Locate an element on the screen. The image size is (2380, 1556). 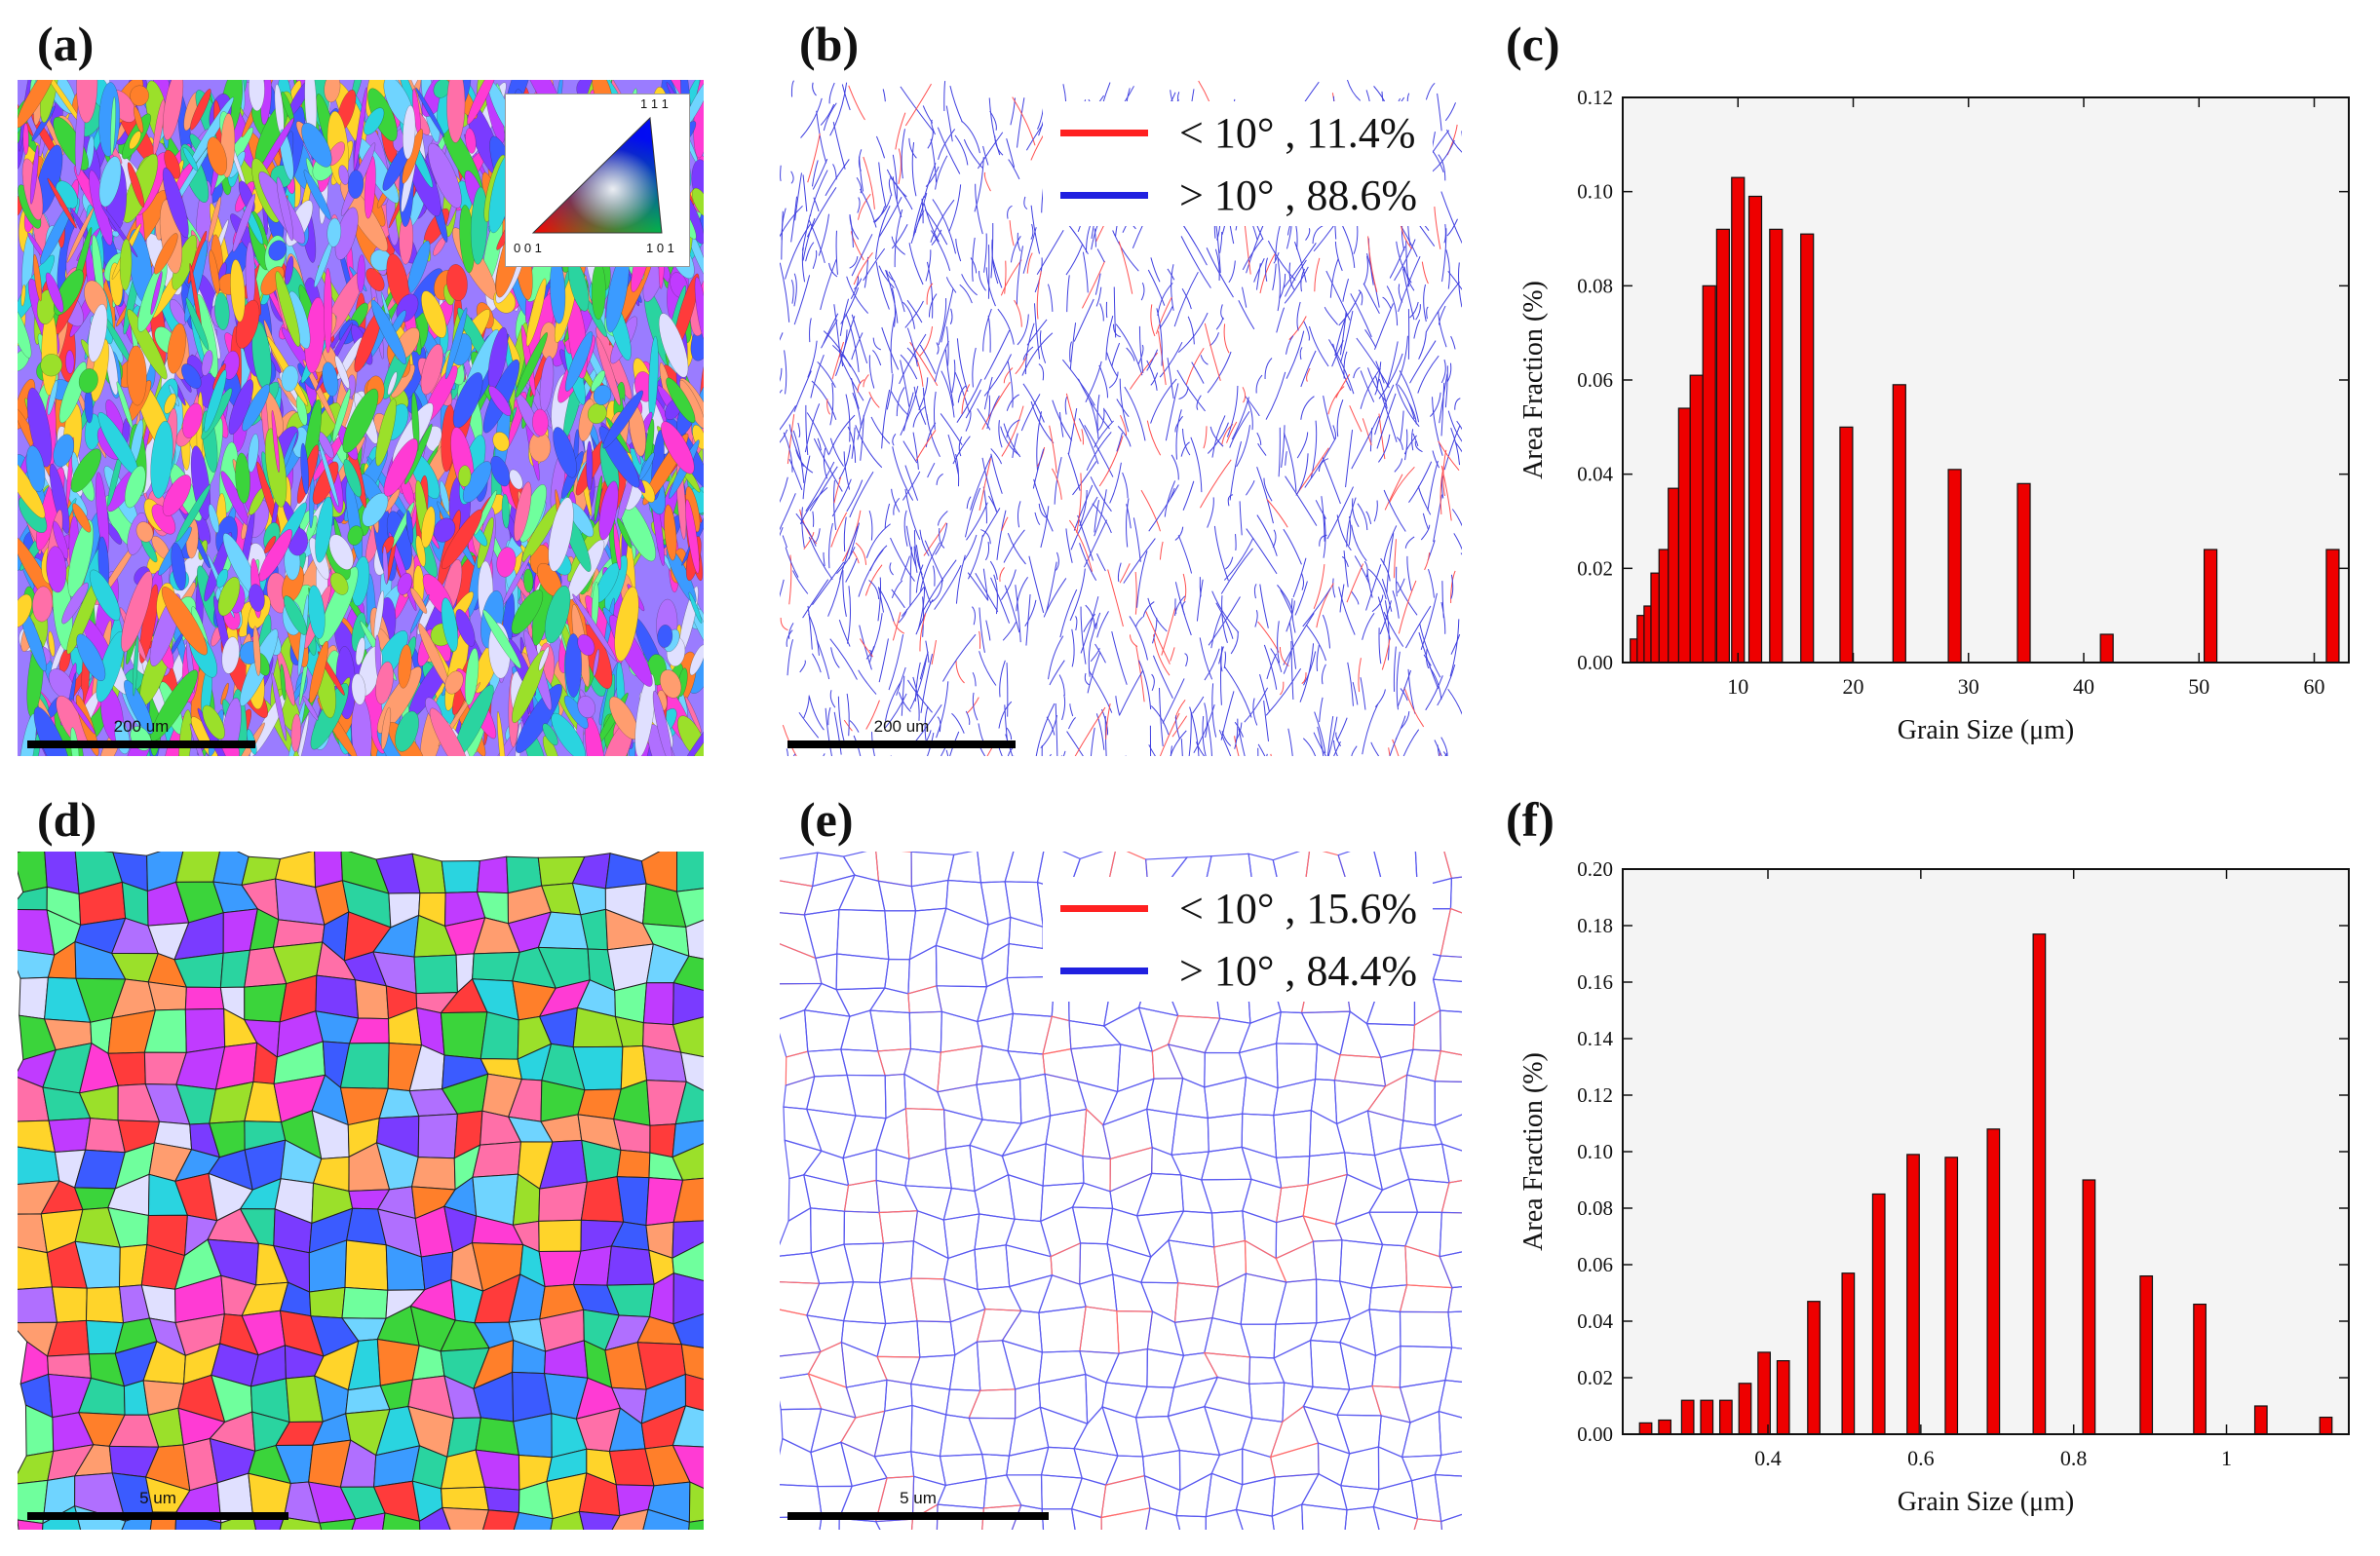
misorientation-legend-b: < 10° , 11.4% > 10° , 88.6% is located at coordinates (1238, 163).